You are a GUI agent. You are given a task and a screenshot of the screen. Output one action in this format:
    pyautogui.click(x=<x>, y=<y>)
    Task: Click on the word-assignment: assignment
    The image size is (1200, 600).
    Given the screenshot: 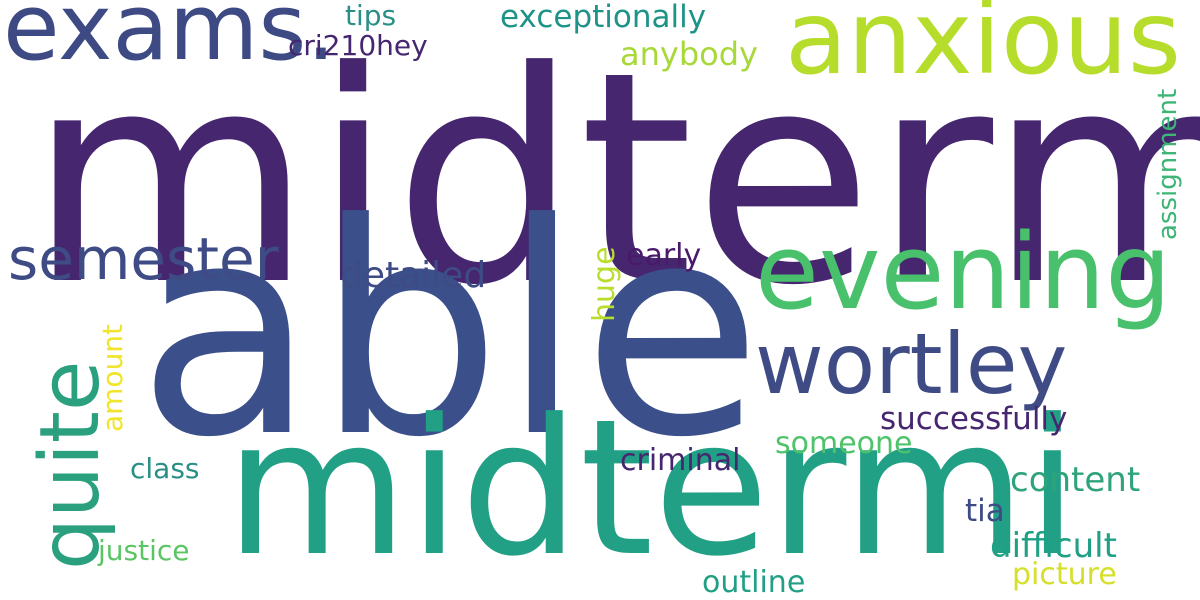 What is the action you would take?
    pyautogui.click(x=1168, y=164)
    